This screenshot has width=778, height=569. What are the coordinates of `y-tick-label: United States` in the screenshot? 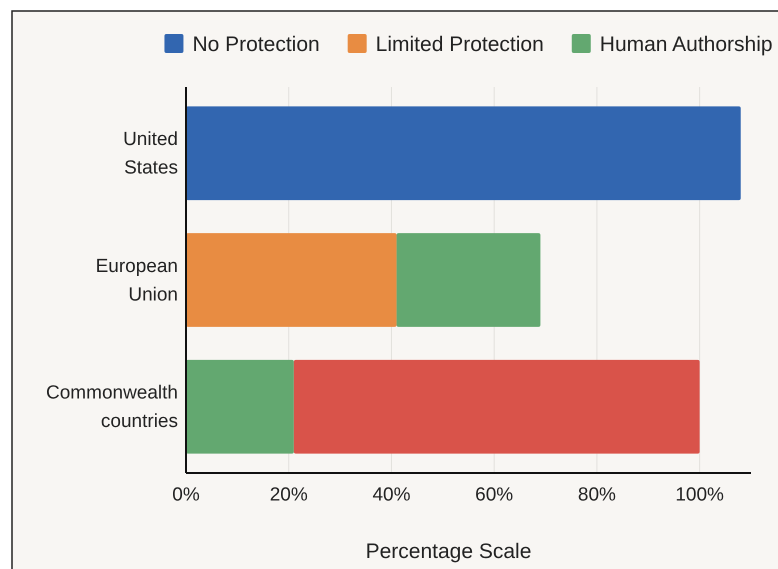 It's located at (150, 154).